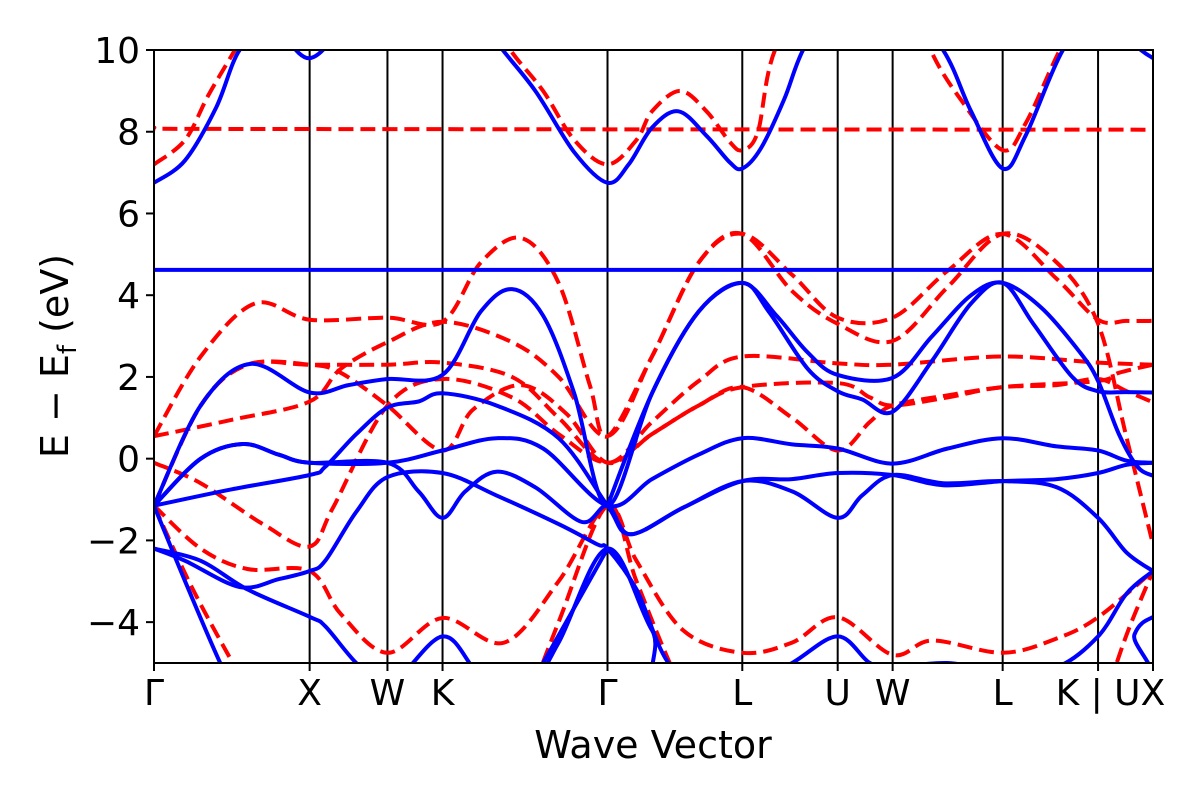 This screenshot has height=800, width=1200. What do you see at coordinates (117, 51) in the screenshot?
I see `y-tick-label: 10` at bounding box center [117, 51].